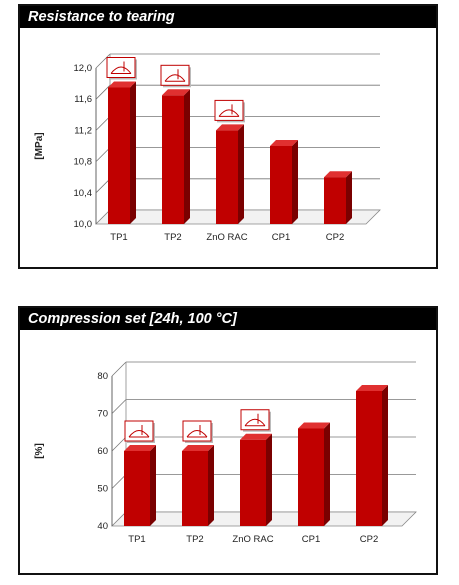  What do you see at coordinates (102, 376) in the screenshot?
I see `y-tick-label: 80` at bounding box center [102, 376].